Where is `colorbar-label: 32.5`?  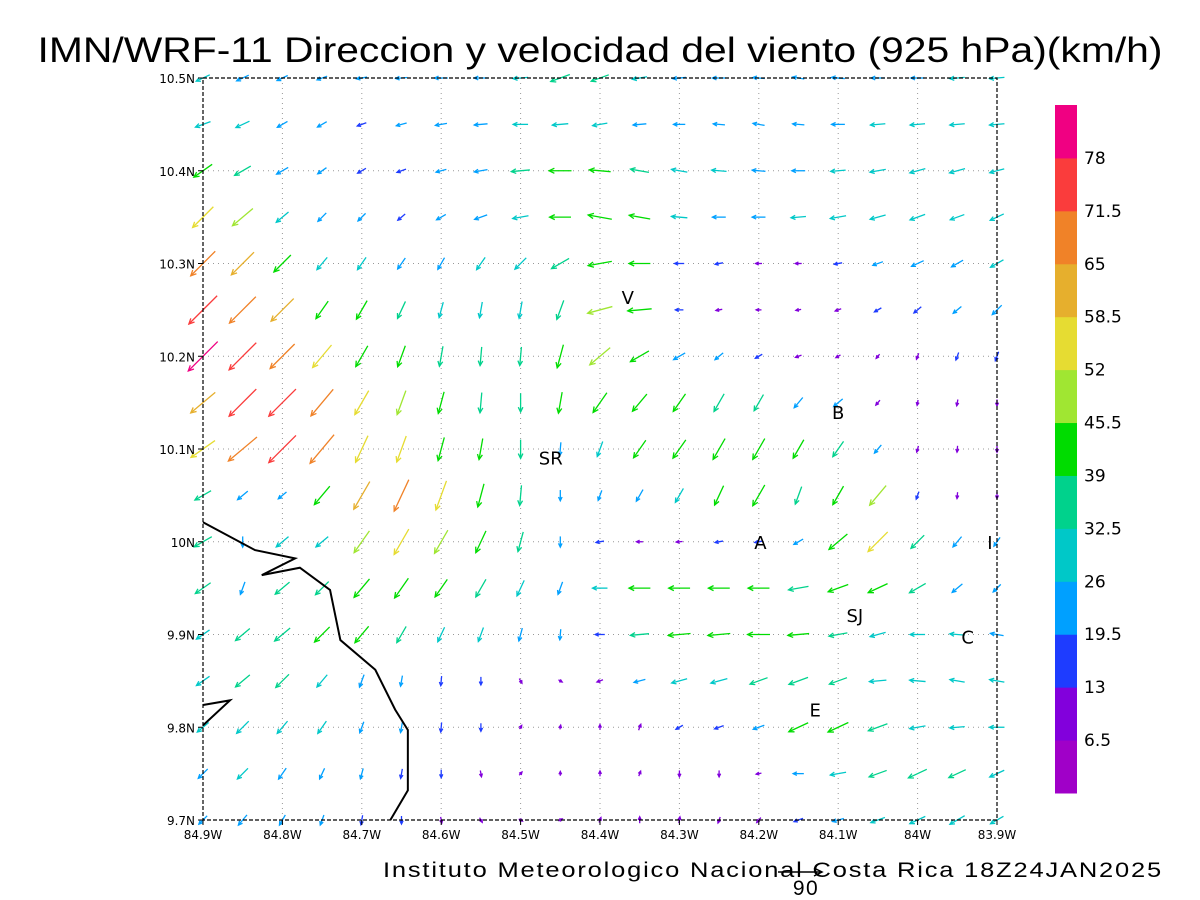 colorbar-label: 32.5 is located at coordinates (1103, 529).